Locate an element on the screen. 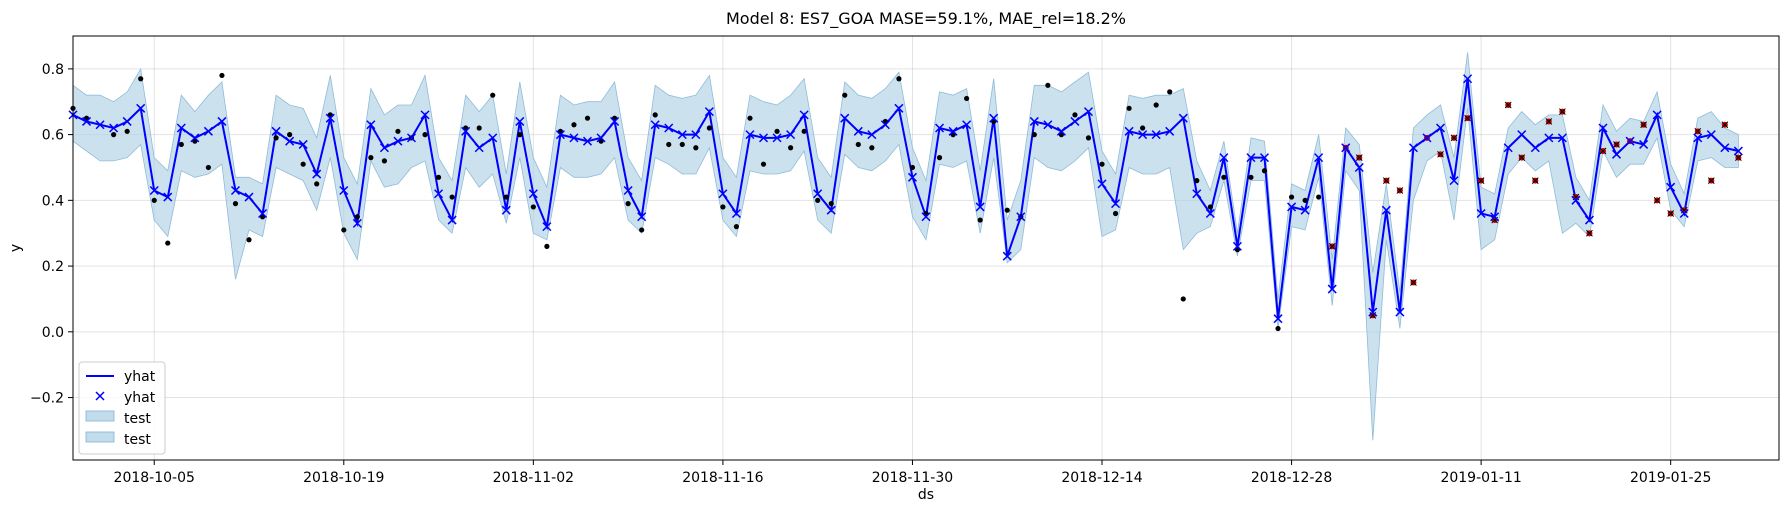  x-tick-label: 2018-12-14 is located at coordinates (1101, 478).